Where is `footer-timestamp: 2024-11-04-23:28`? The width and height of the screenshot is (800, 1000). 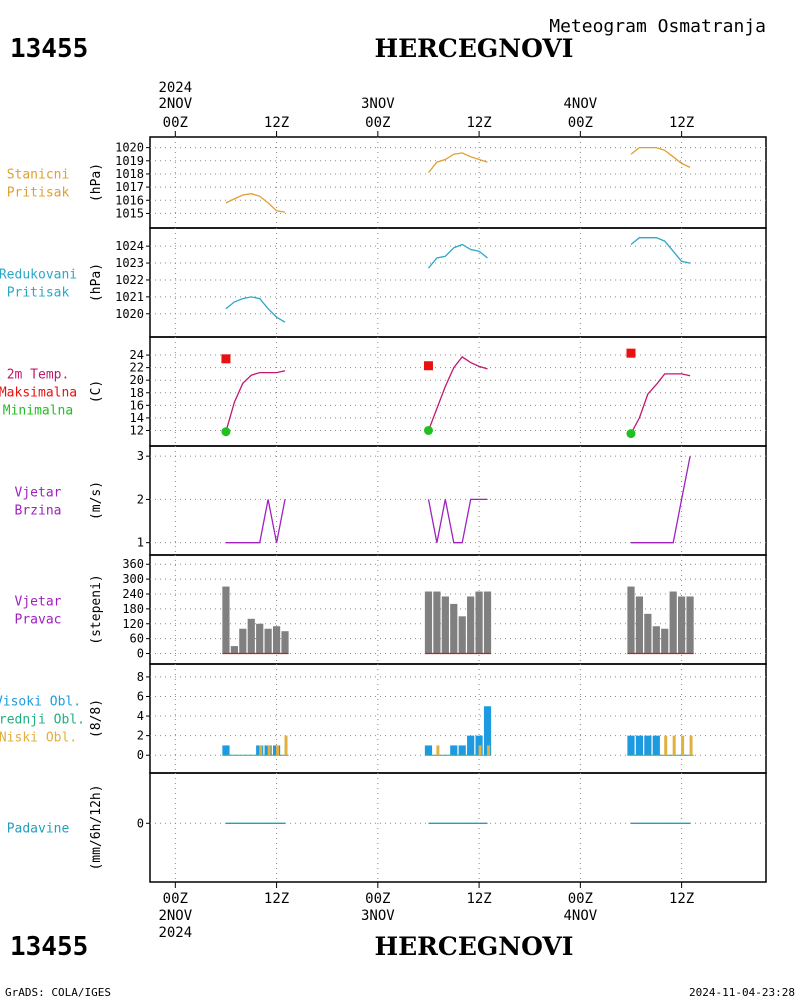 footer-timestamp: 2024-11-04-23:28 is located at coordinates (742, 992).